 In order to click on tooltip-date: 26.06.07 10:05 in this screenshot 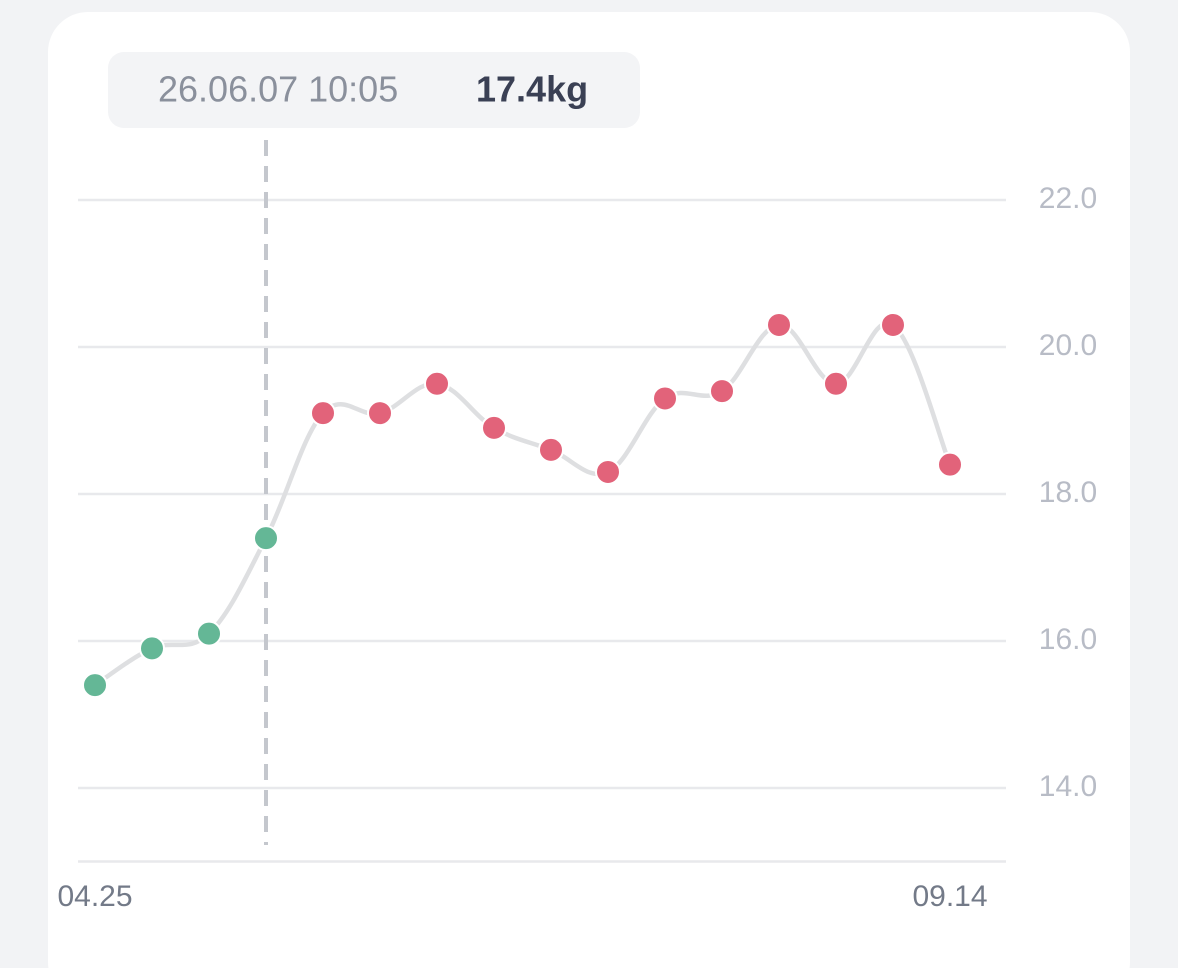, I will do `click(278, 89)`.